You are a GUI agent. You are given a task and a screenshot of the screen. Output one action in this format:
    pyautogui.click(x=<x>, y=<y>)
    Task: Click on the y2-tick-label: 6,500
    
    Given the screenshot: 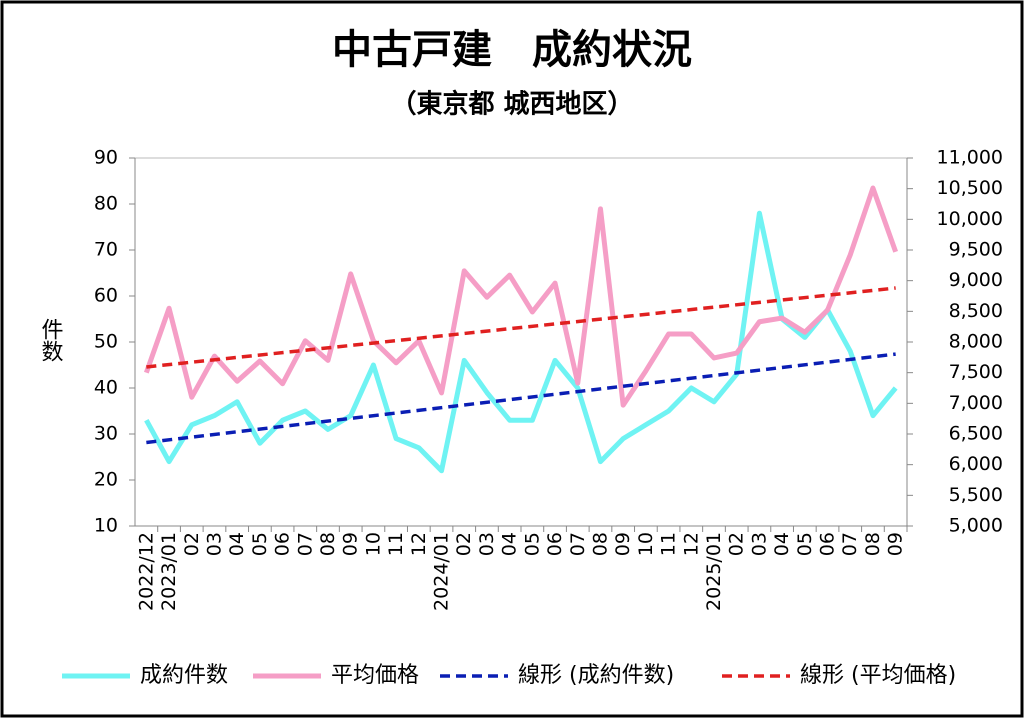 What is the action you would take?
    pyautogui.click(x=976, y=434)
    